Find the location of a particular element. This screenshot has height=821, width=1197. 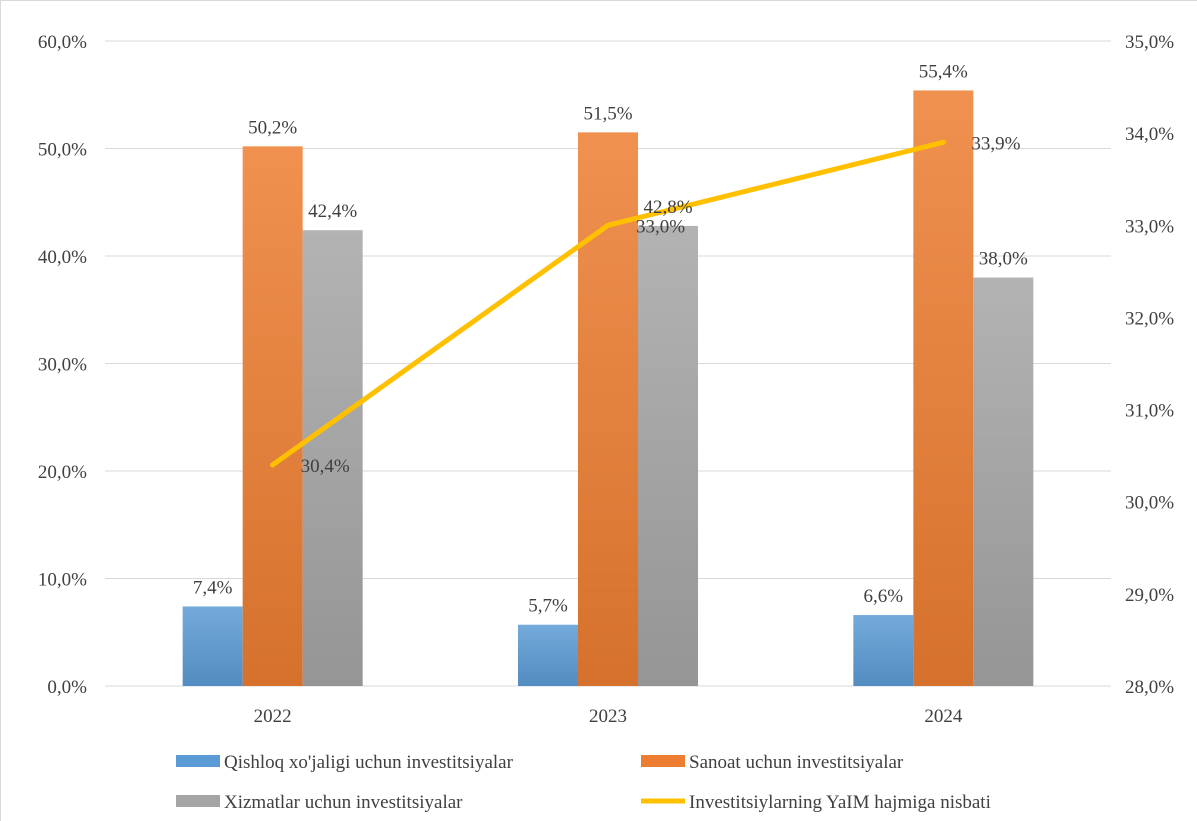

y-right-tick-label: 33,0% is located at coordinates (1149, 226).